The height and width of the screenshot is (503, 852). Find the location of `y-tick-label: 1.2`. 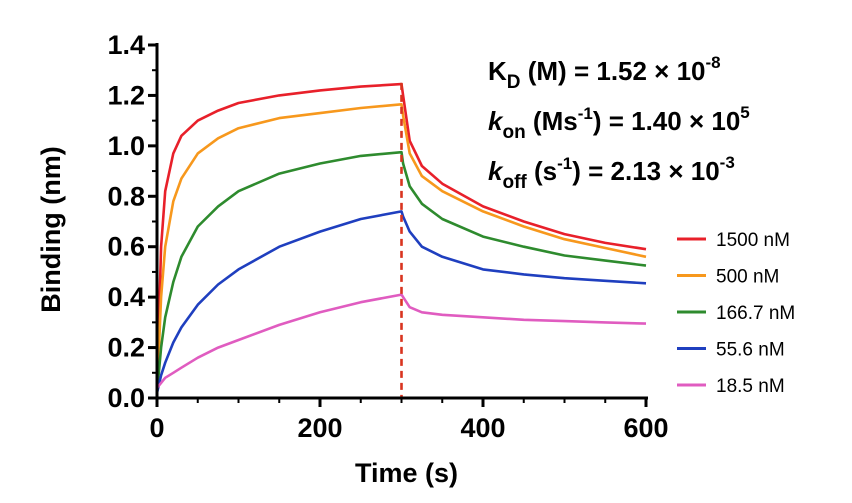

y-tick-label: 1.2 is located at coordinates (126, 95).